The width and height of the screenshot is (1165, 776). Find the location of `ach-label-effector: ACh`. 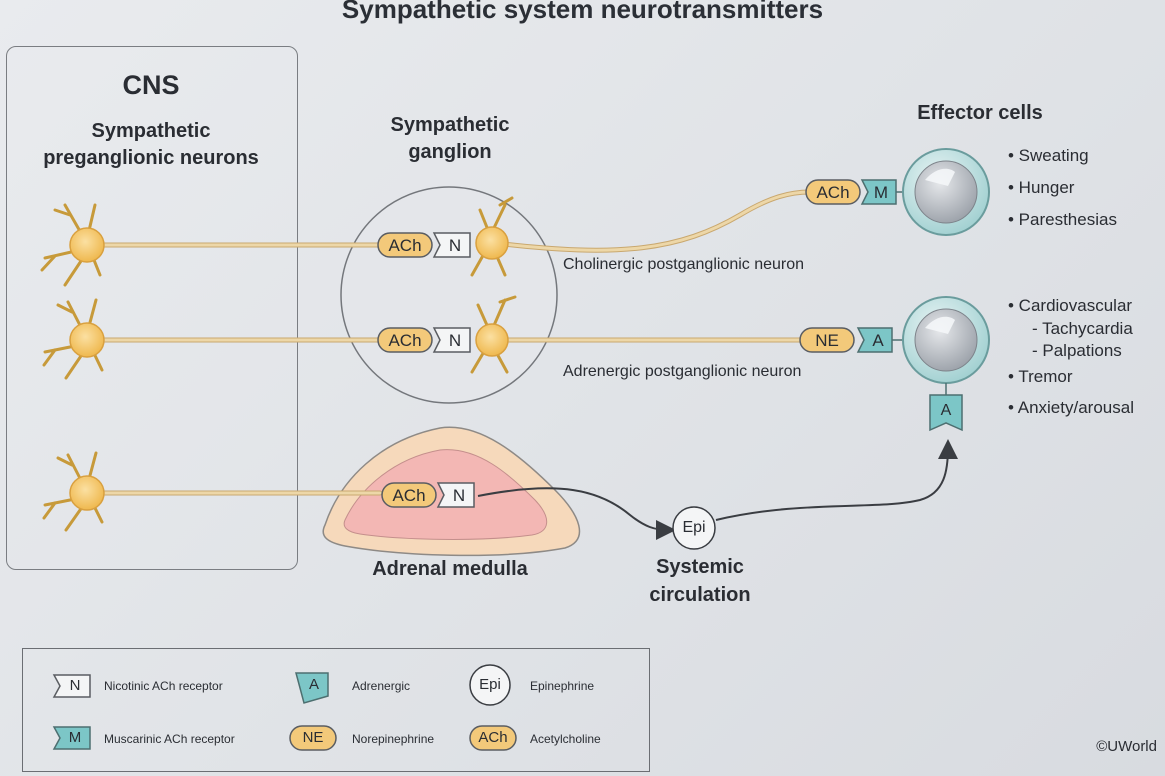

ach-label-effector: ACh is located at coordinates (833, 192).